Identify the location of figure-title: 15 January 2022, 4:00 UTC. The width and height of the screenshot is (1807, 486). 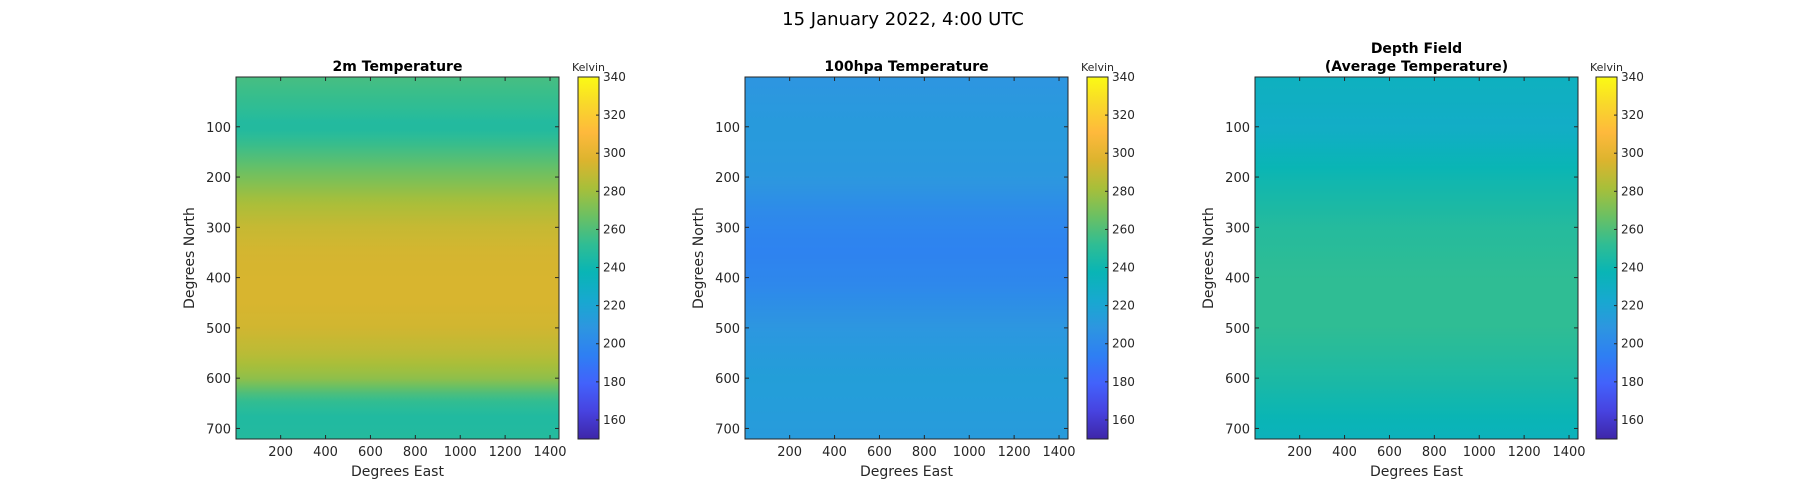
(903, 19).